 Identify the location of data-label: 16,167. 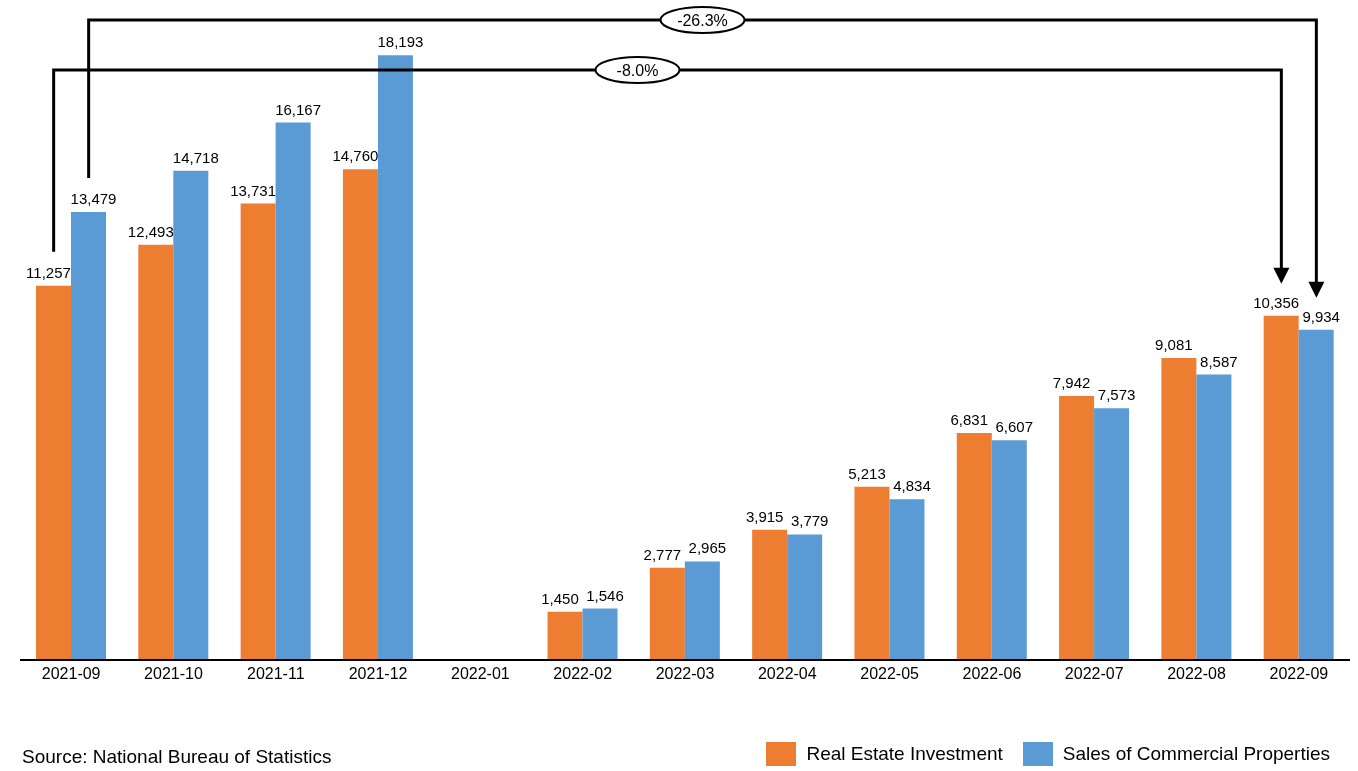
(298, 109).